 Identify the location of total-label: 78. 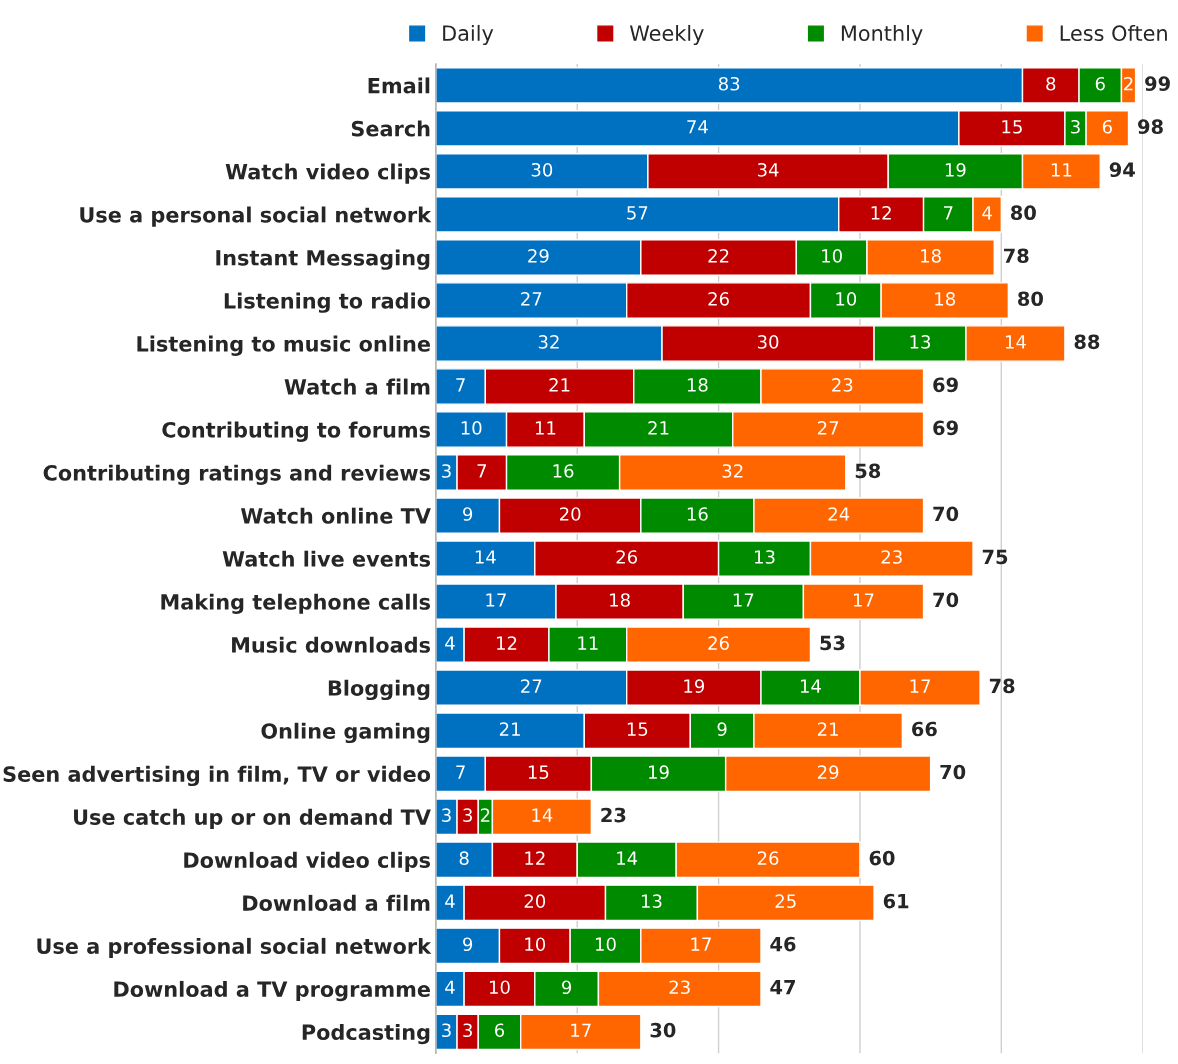
(1016, 256).